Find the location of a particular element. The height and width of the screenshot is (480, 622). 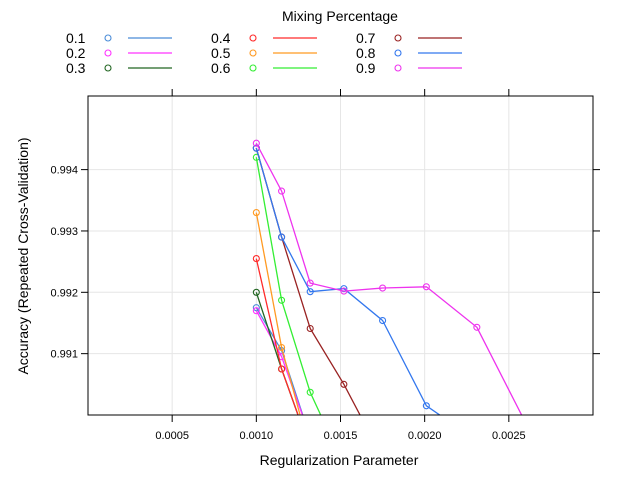

x-axis-label: Regularization Parameter is located at coordinates (339, 460).